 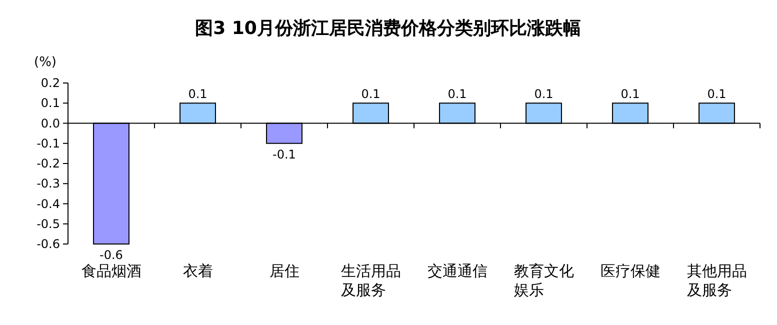 I want to click on y-tick-label: 0.2, so click(x=50, y=83).